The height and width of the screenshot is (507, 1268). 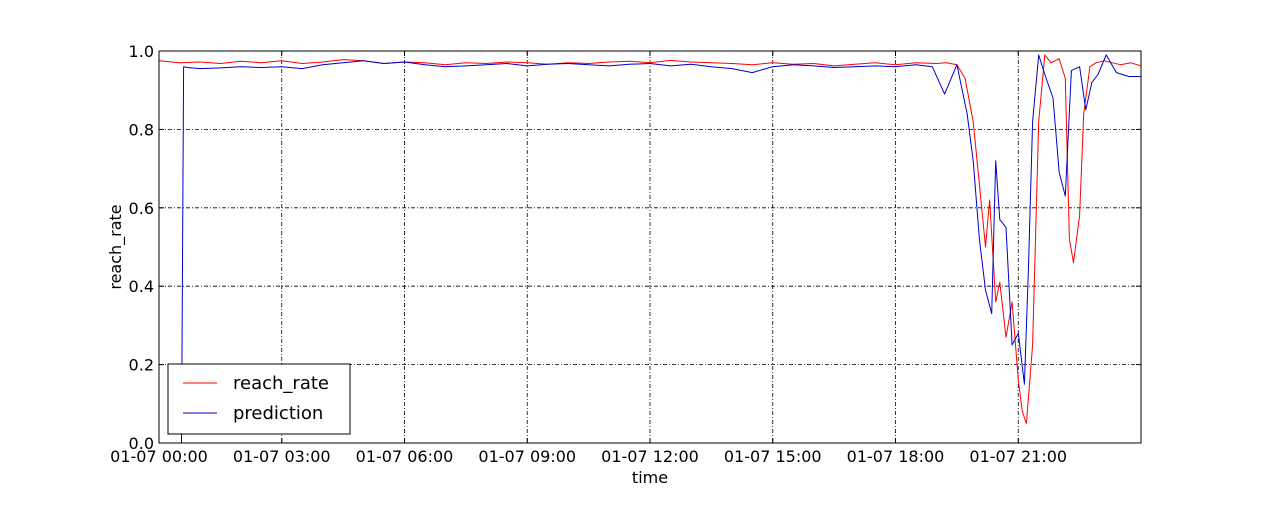 What do you see at coordinates (141, 365) in the screenshot?
I see `y-tick-label: 0.2` at bounding box center [141, 365].